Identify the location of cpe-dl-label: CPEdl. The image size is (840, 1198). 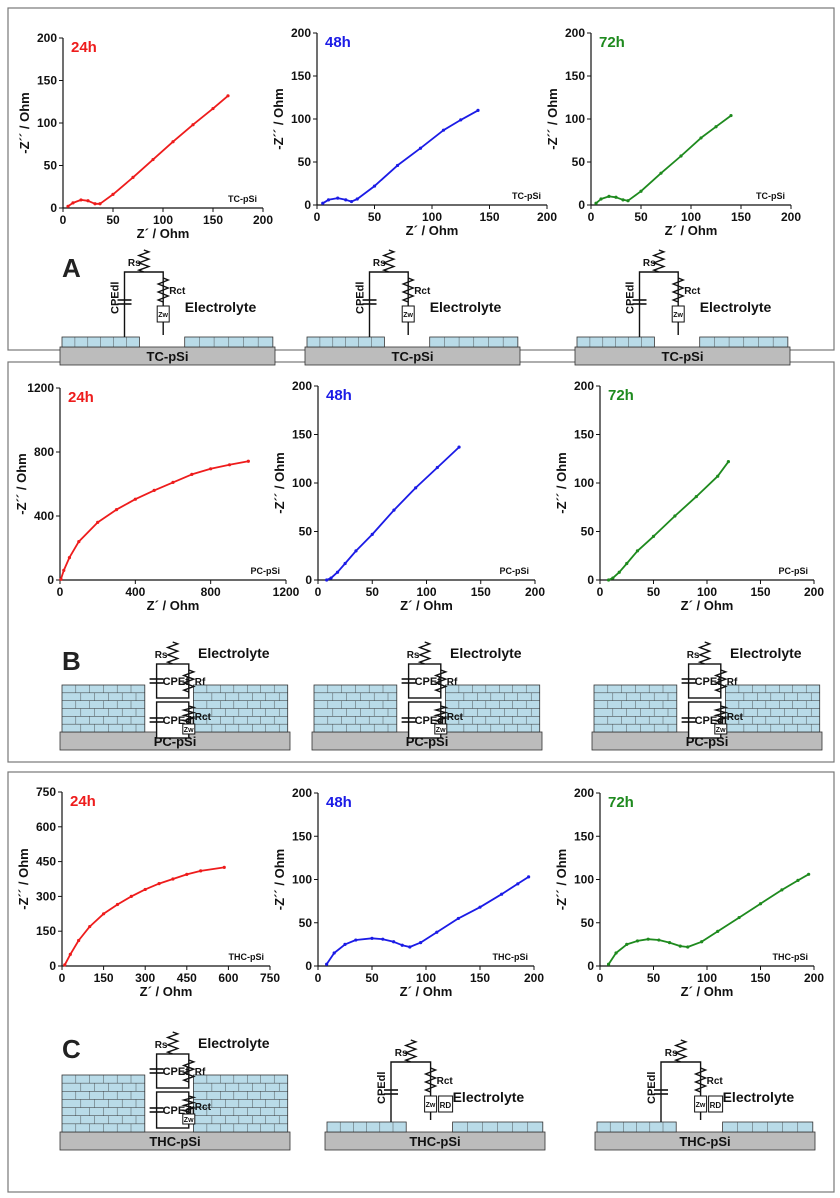
(361, 298).